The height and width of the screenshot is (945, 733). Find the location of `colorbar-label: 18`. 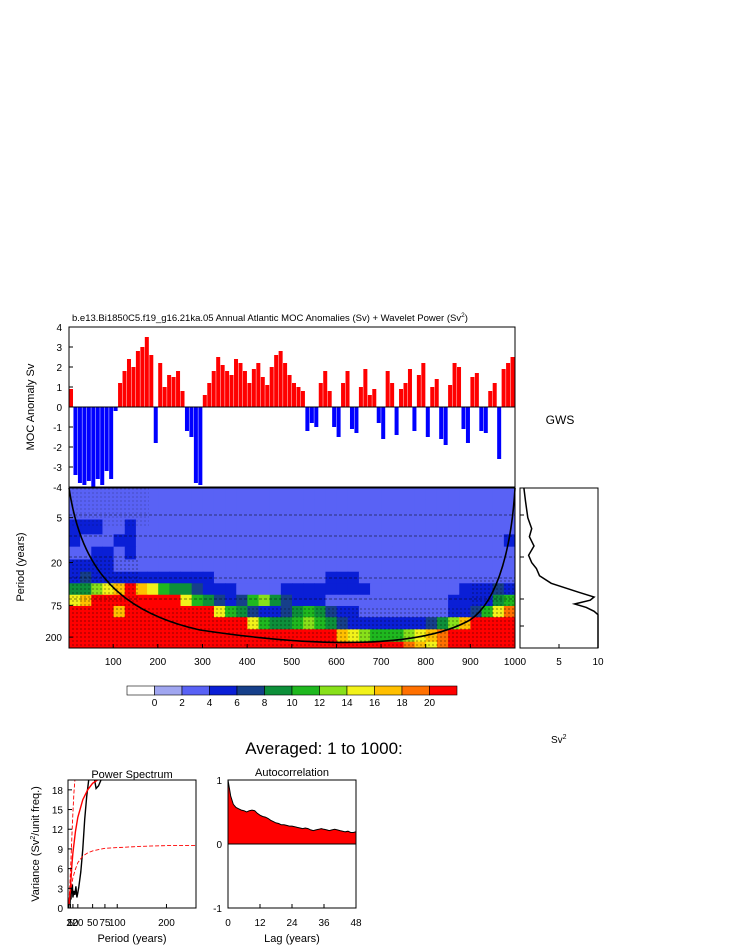

colorbar-label: 18 is located at coordinates (402, 703).